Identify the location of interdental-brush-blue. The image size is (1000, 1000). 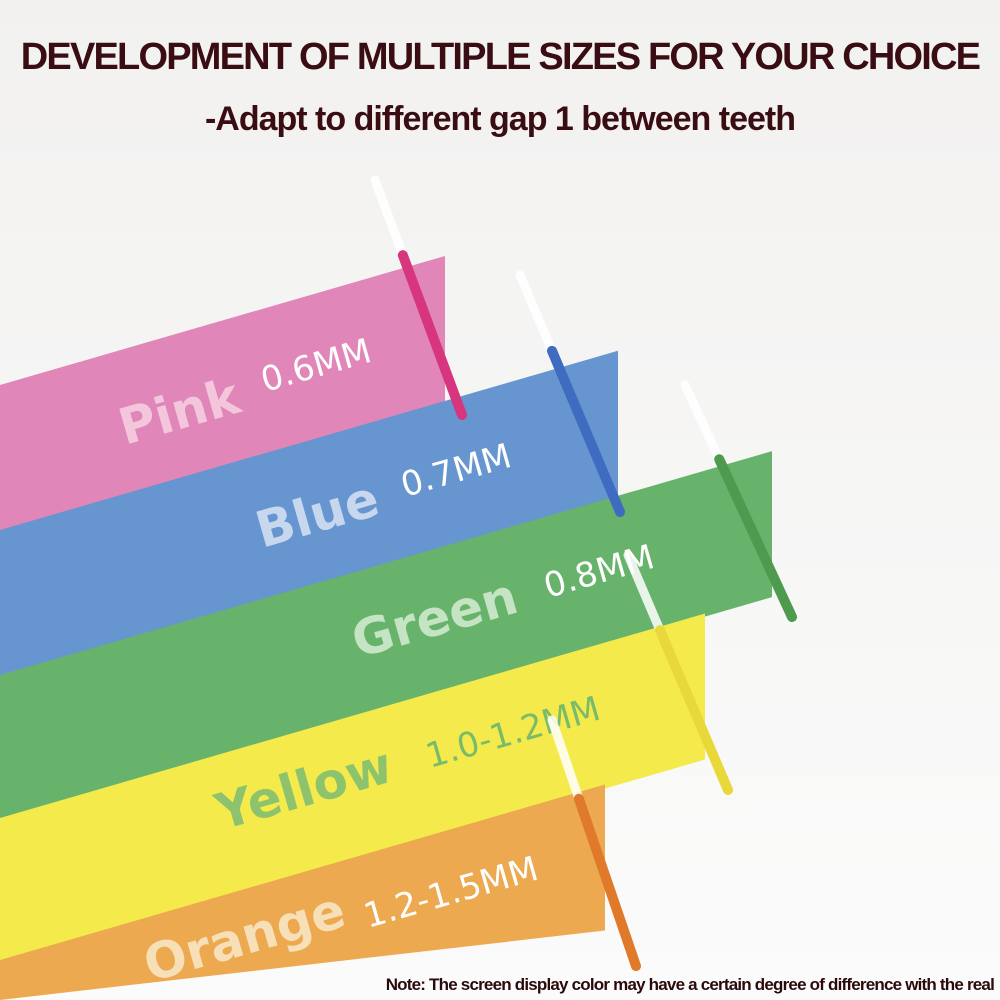
(586, 431).